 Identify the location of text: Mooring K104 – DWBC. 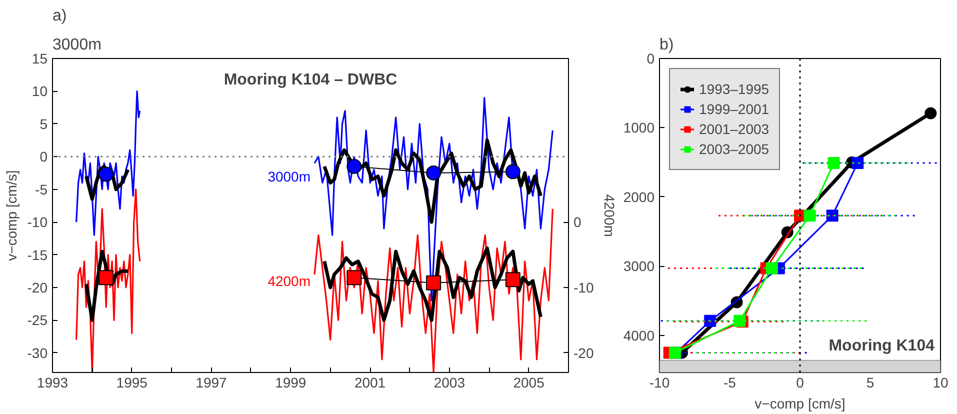
(311, 80).